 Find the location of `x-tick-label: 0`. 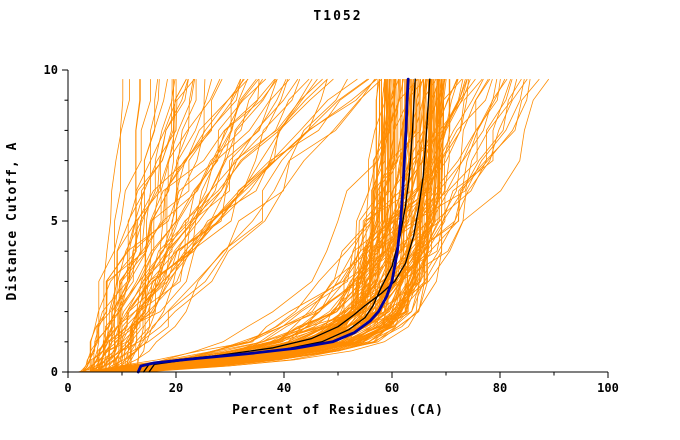

x-tick-label: 0 is located at coordinates (67, 388).